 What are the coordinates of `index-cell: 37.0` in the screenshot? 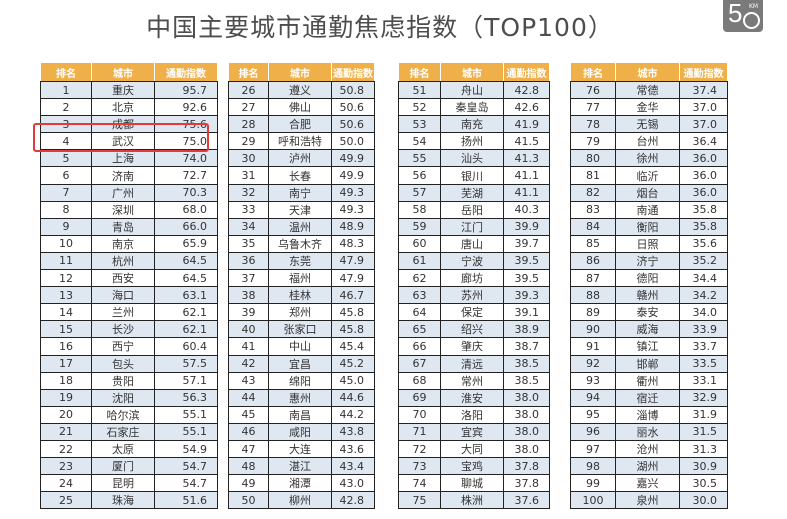 It's located at (703, 124).